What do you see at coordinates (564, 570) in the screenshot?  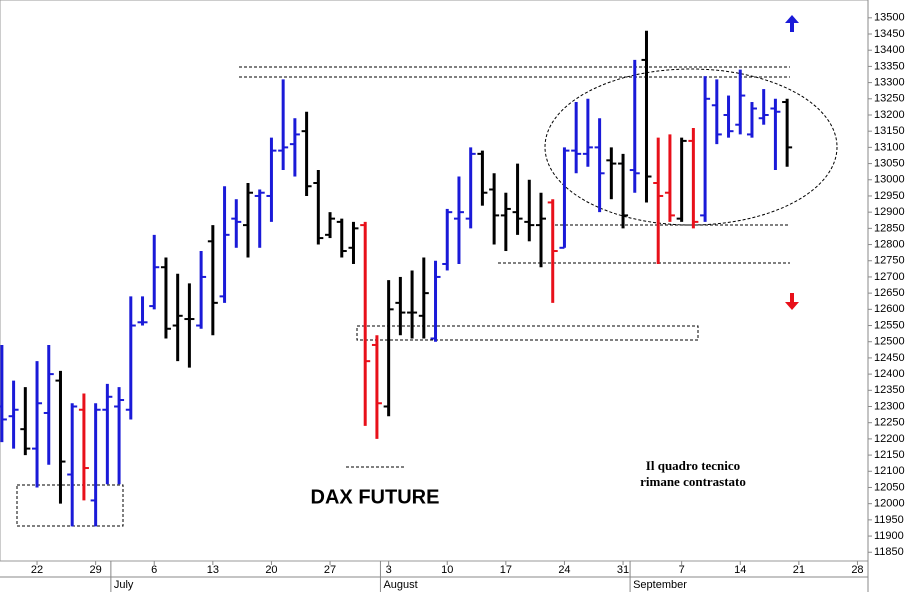 I see `x-tick-label: 24` at bounding box center [564, 570].